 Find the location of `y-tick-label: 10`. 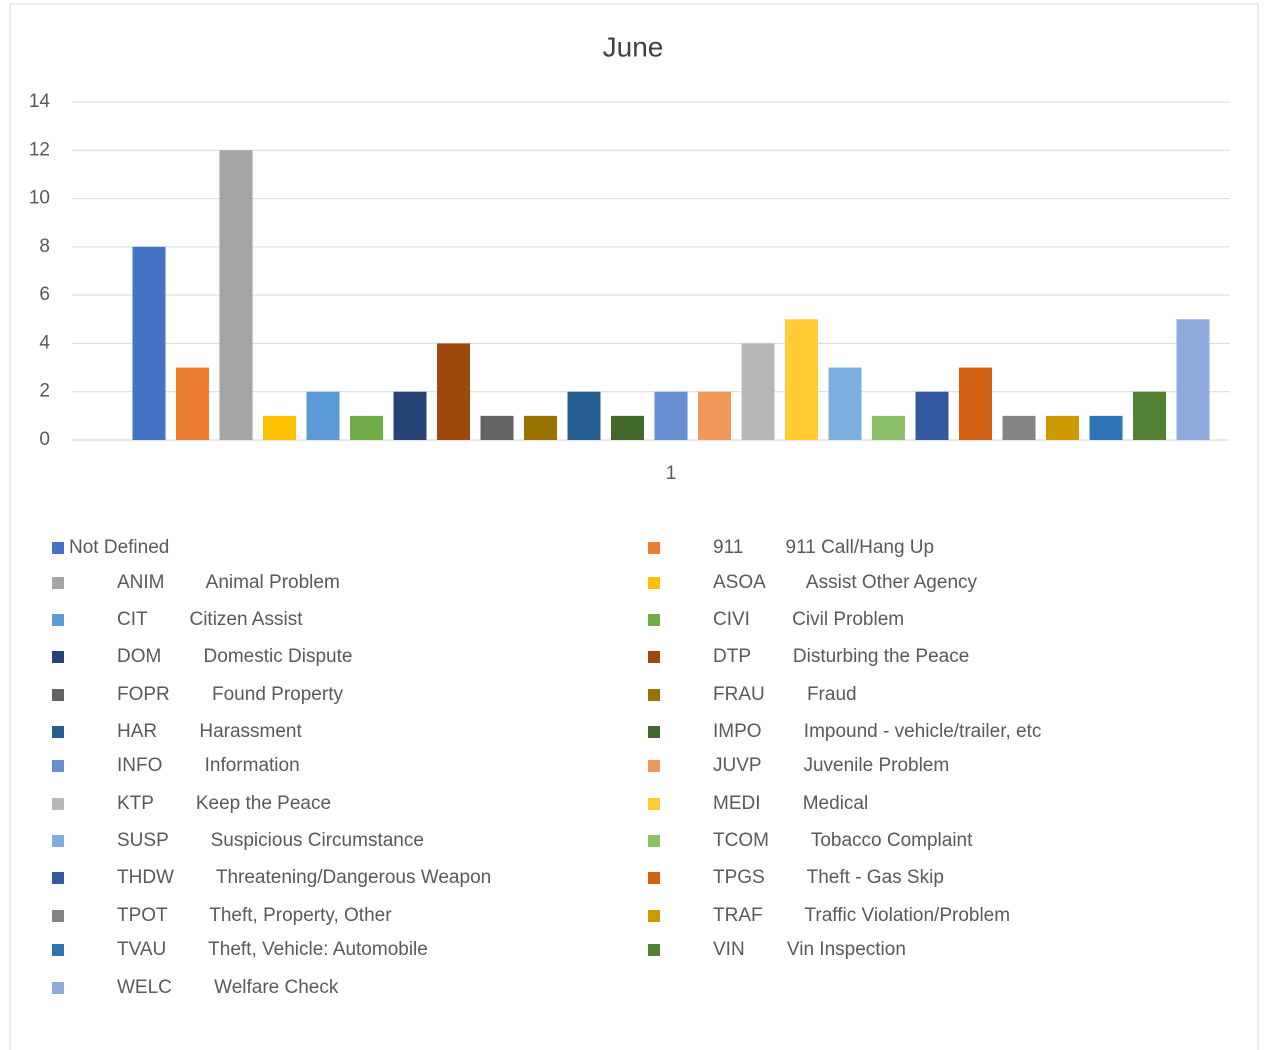

y-tick-label: 10 is located at coordinates (39, 198).